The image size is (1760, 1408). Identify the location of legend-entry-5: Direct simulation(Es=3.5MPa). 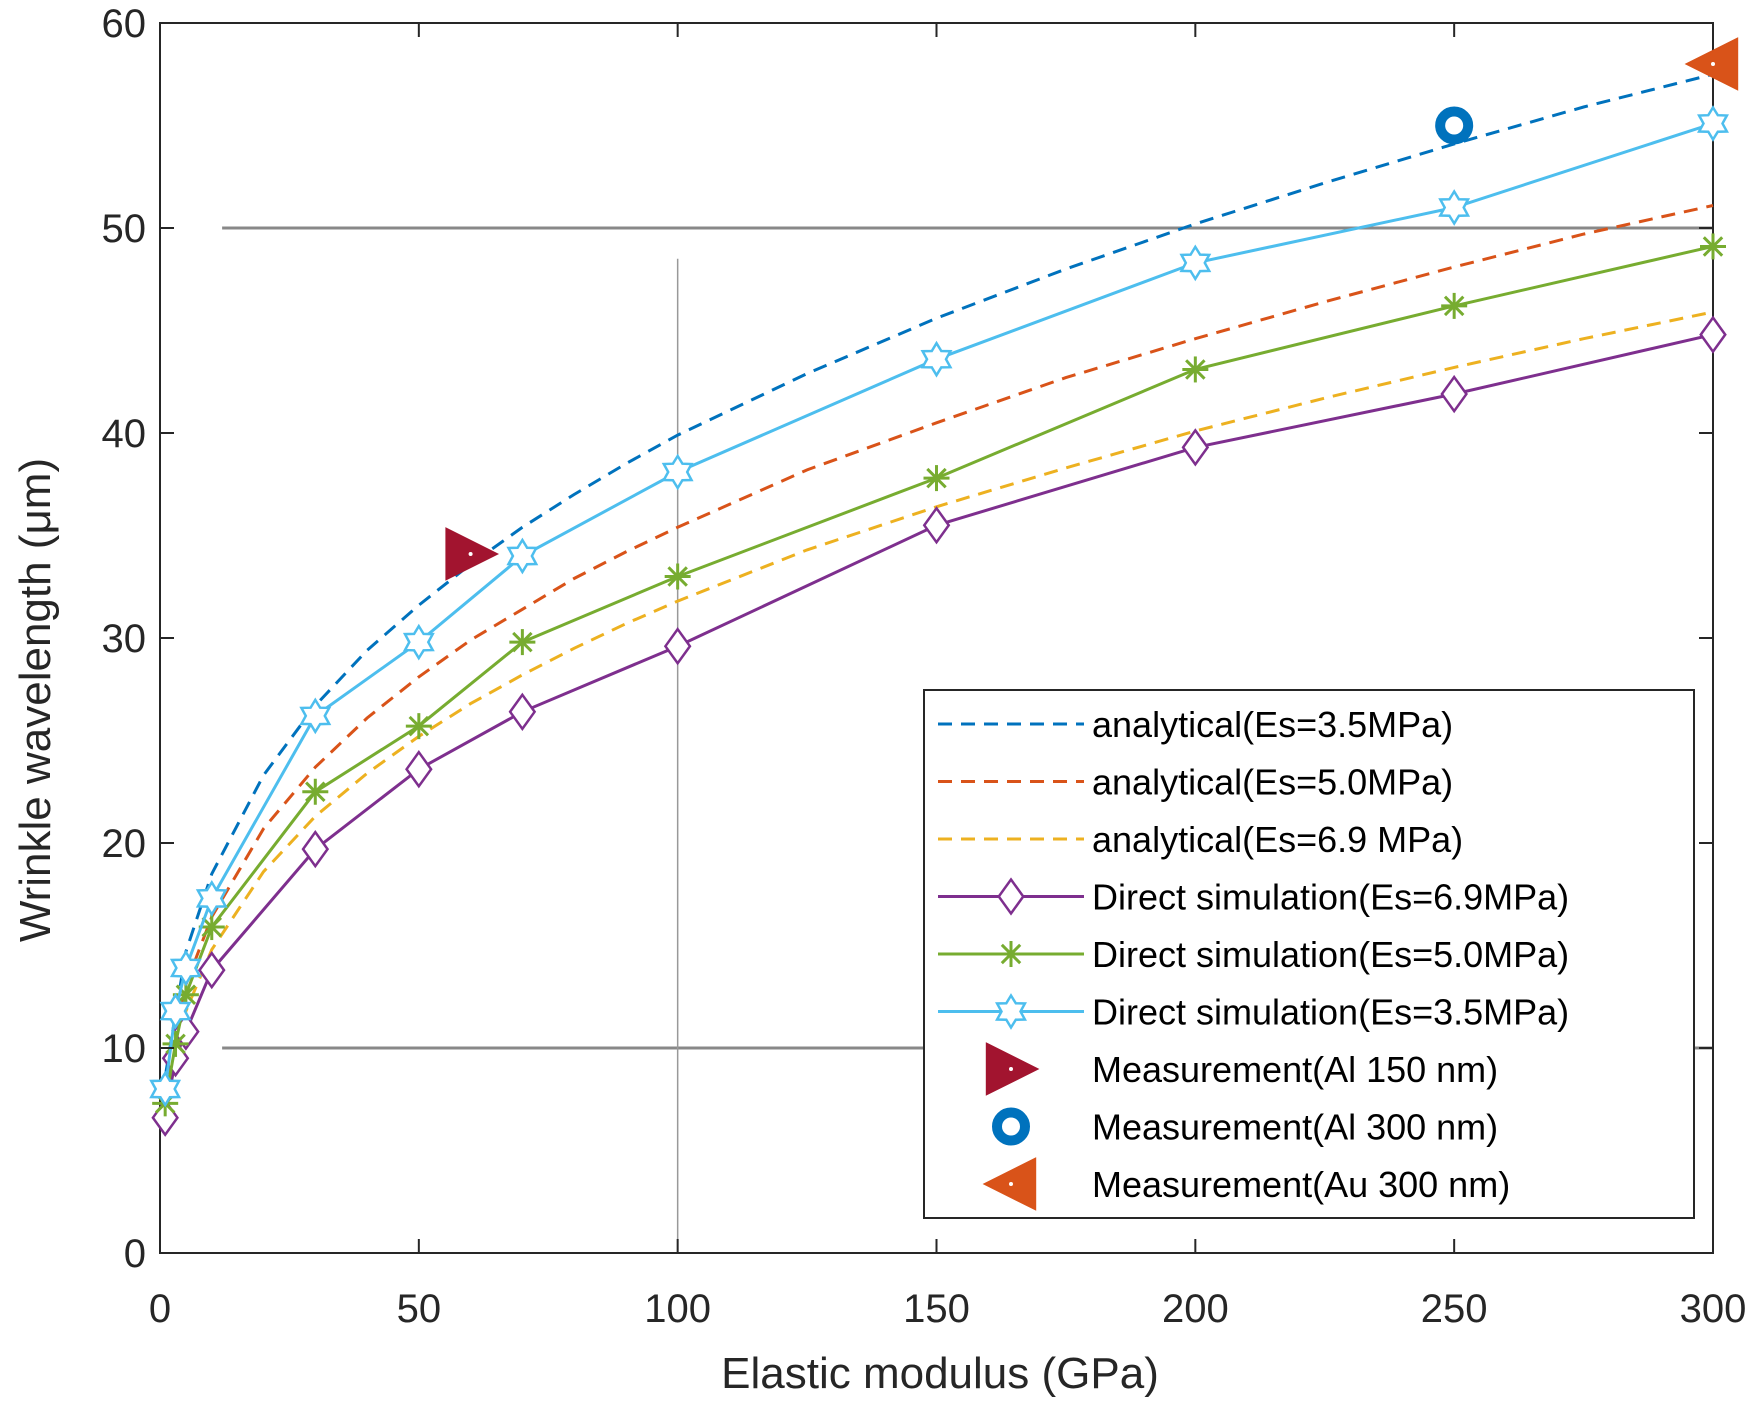
(1253, 1012).